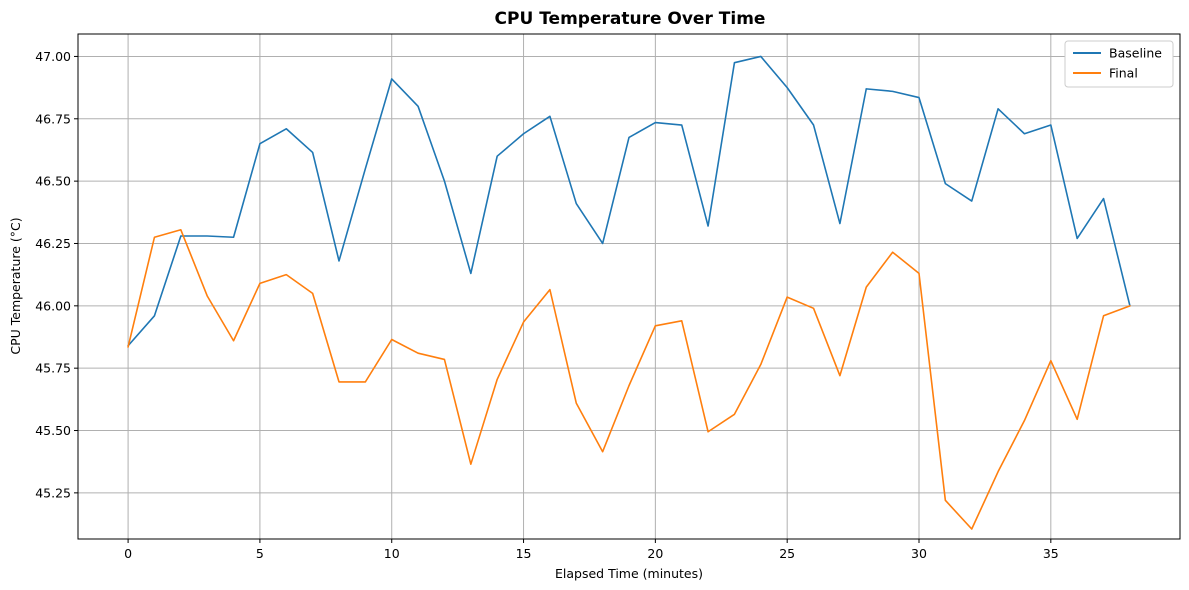 The image size is (1189, 590). What do you see at coordinates (630, 19) in the screenshot?
I see `chart-title: CPU Temperature Over Time` at bounding box center [630, 19].